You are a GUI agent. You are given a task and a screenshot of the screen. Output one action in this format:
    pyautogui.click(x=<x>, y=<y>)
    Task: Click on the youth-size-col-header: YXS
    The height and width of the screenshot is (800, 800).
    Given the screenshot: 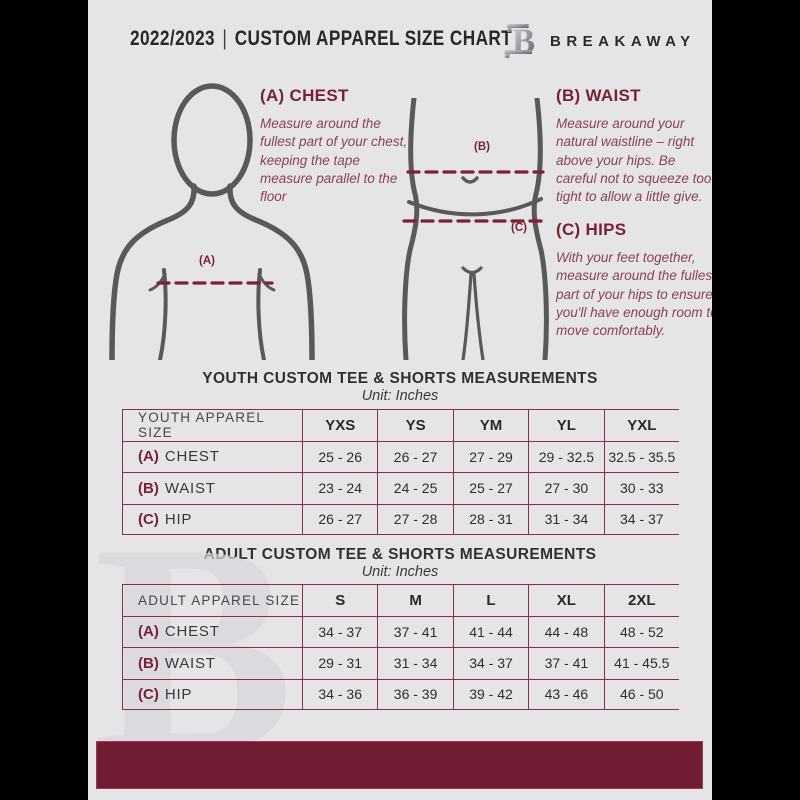 What is the action you would take?
    pyautogui.click(x=340, y=425)
    